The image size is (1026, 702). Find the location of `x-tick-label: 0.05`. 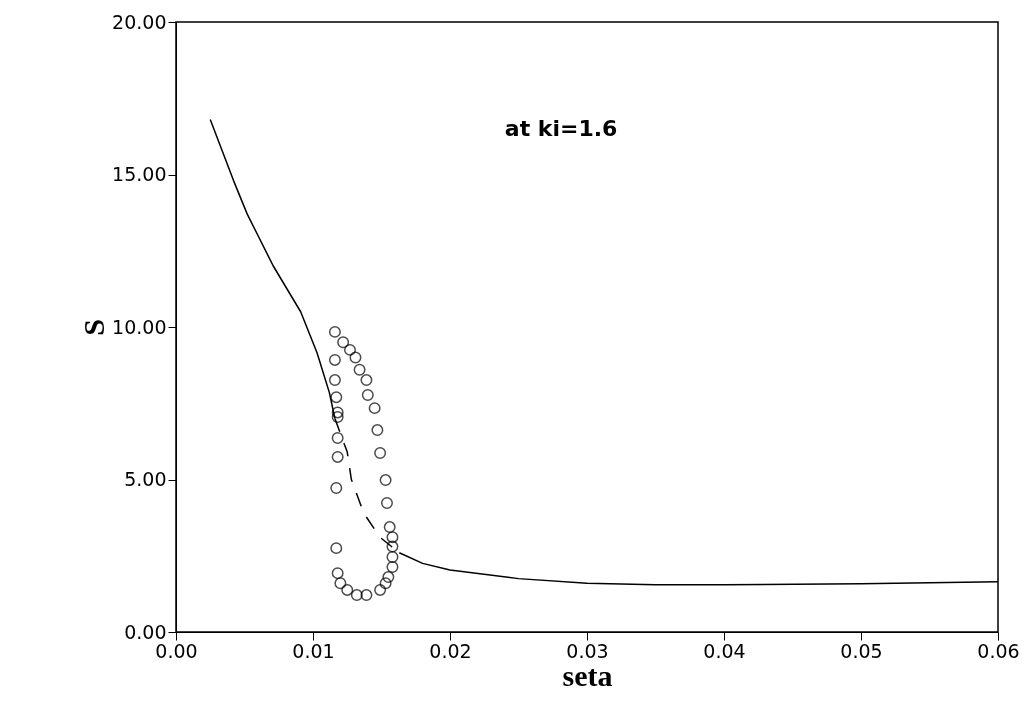

x-tick-label: 0.05 is located at coordinates (861, 650).